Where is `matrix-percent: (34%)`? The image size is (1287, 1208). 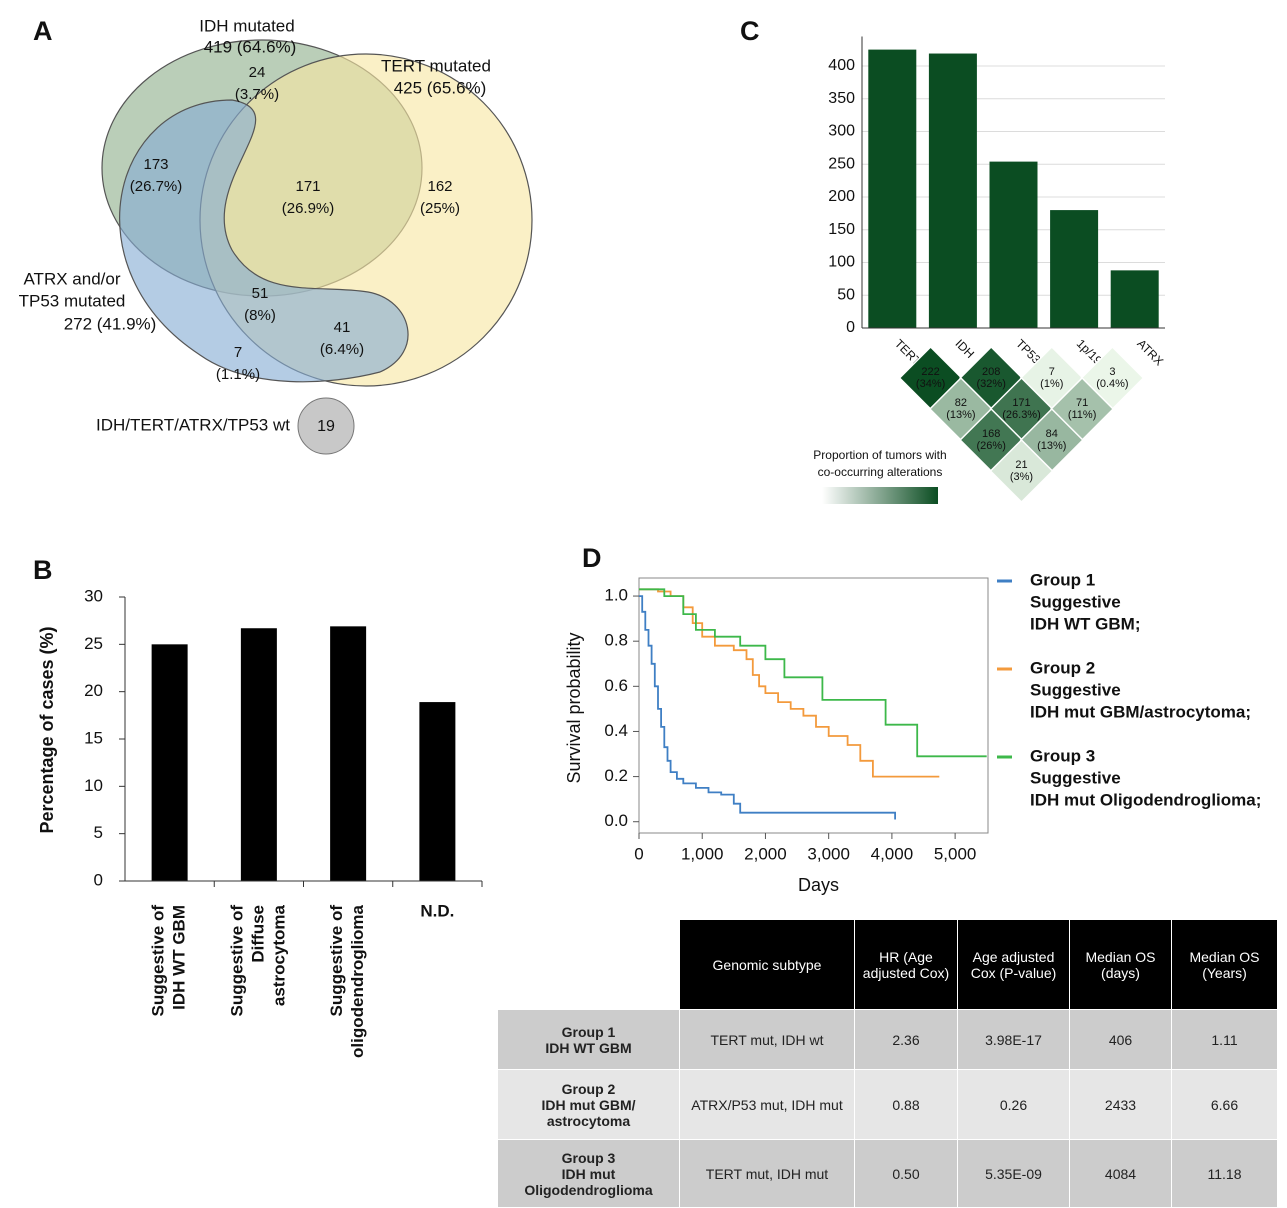 matrix-percent: (34%) is located at coordinates (930, 384).